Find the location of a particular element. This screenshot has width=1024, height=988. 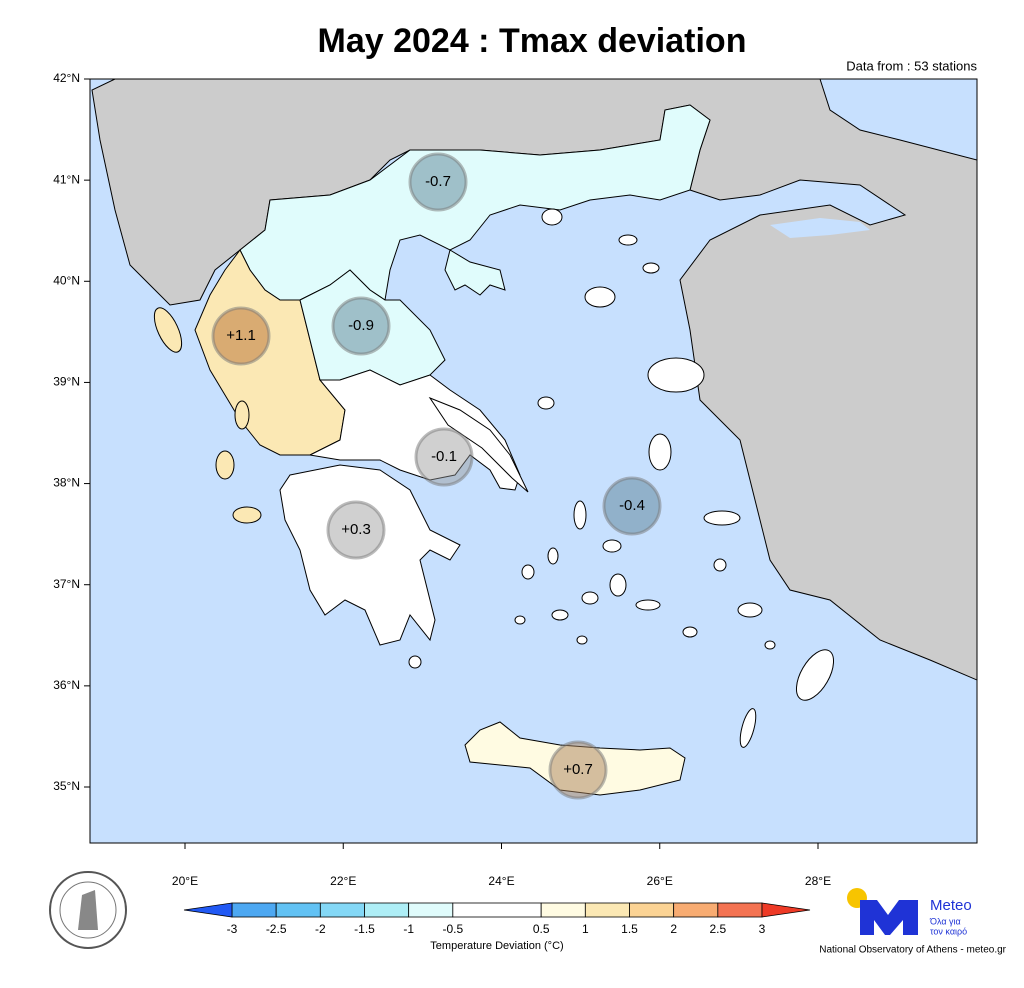

logo-tagline: τον καιρό is located at coordinates (948, 931).